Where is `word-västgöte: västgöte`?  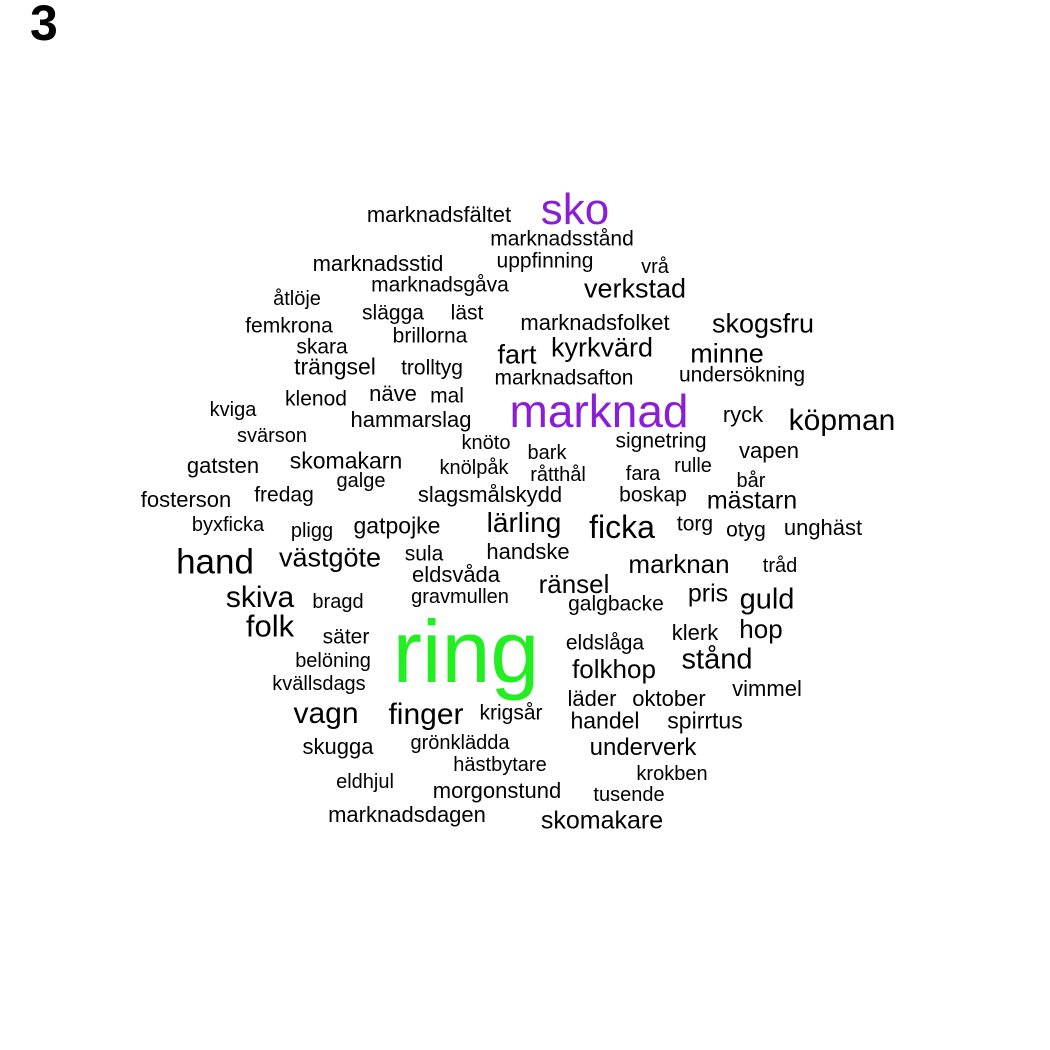 word-västgöte: västgöte is located at coordinates (330, 557).